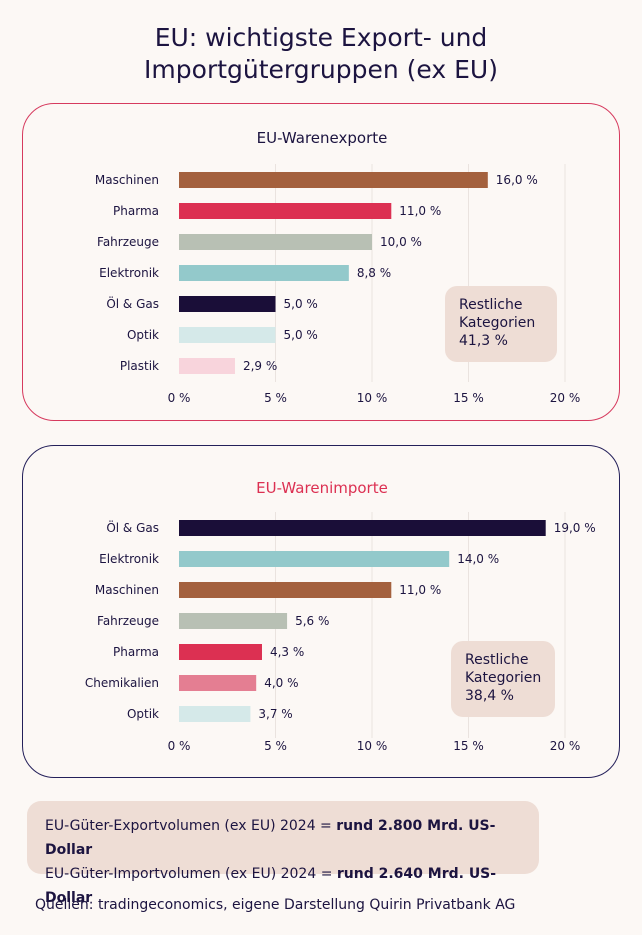 The height and width of the screenshot is (935, 642). Describe the element at coordinates (179, 746) in the screenshot. I see `import-x-tick-label: 0 %` at that location.